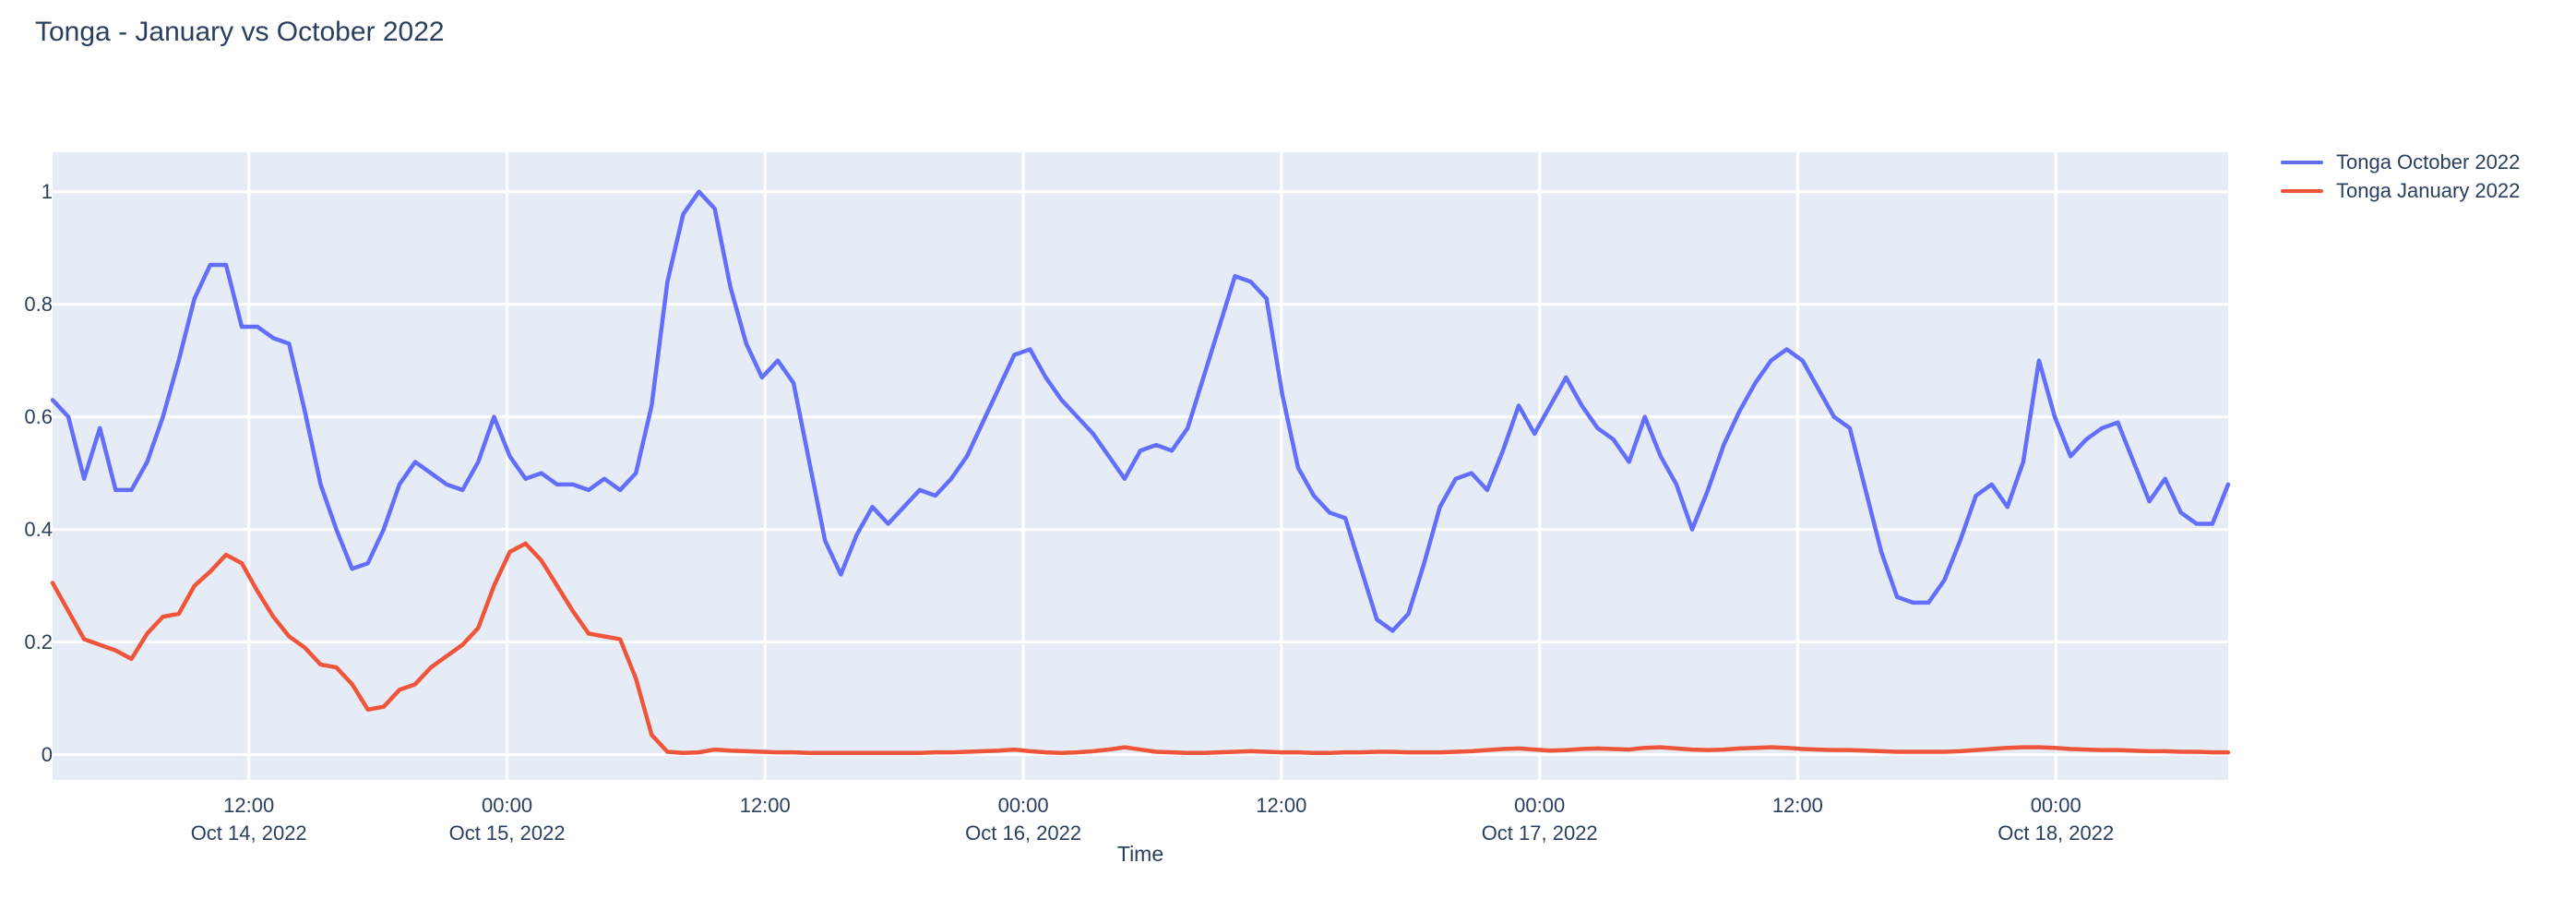 This screenshot has width=2576, height=899. I want to click on x-axis-title: Time, so click(1140, 854).